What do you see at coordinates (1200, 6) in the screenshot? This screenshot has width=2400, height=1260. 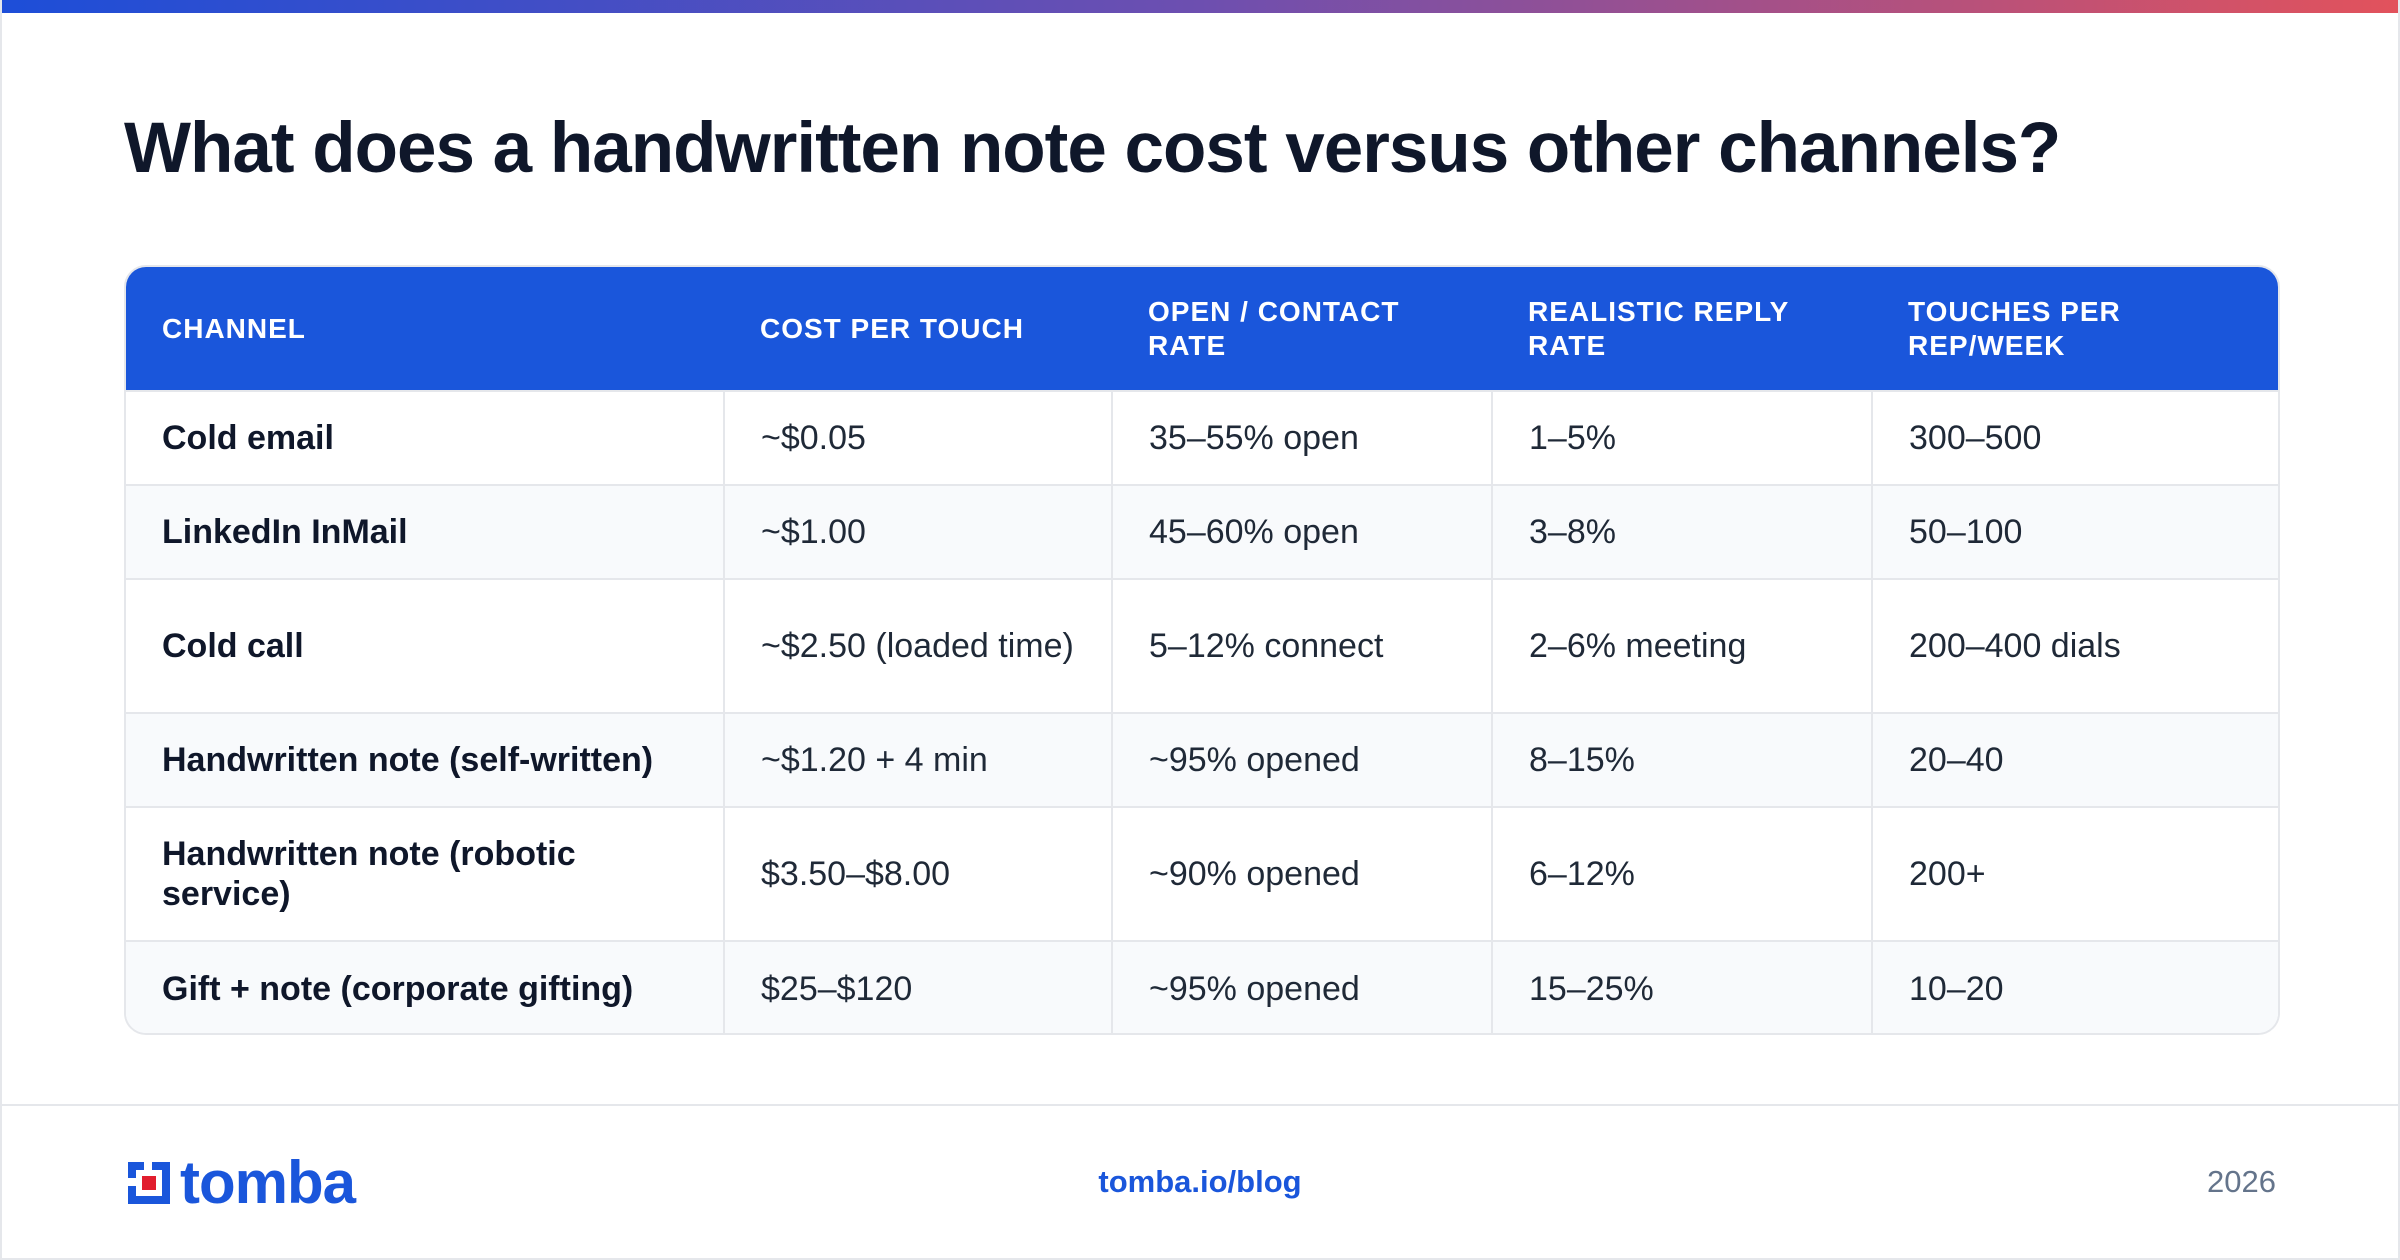 I see `gradient-top-bar` at bounding box center [1200, 6].